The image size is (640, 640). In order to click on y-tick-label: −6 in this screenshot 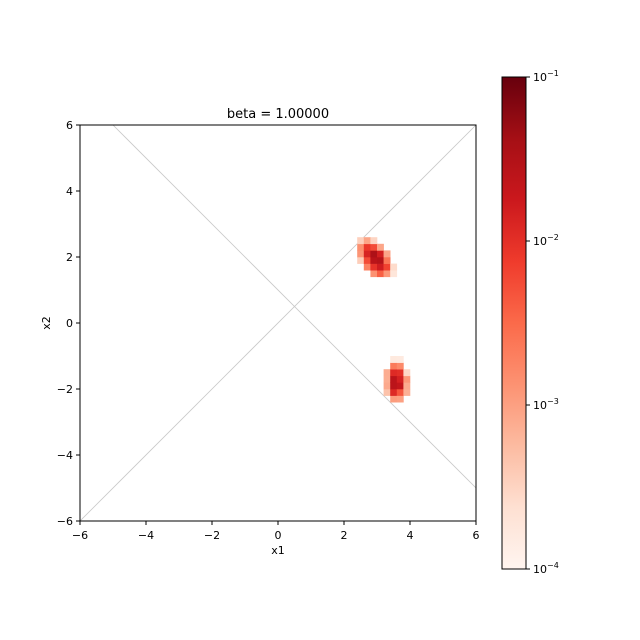, I will do `click(65, 521)`.